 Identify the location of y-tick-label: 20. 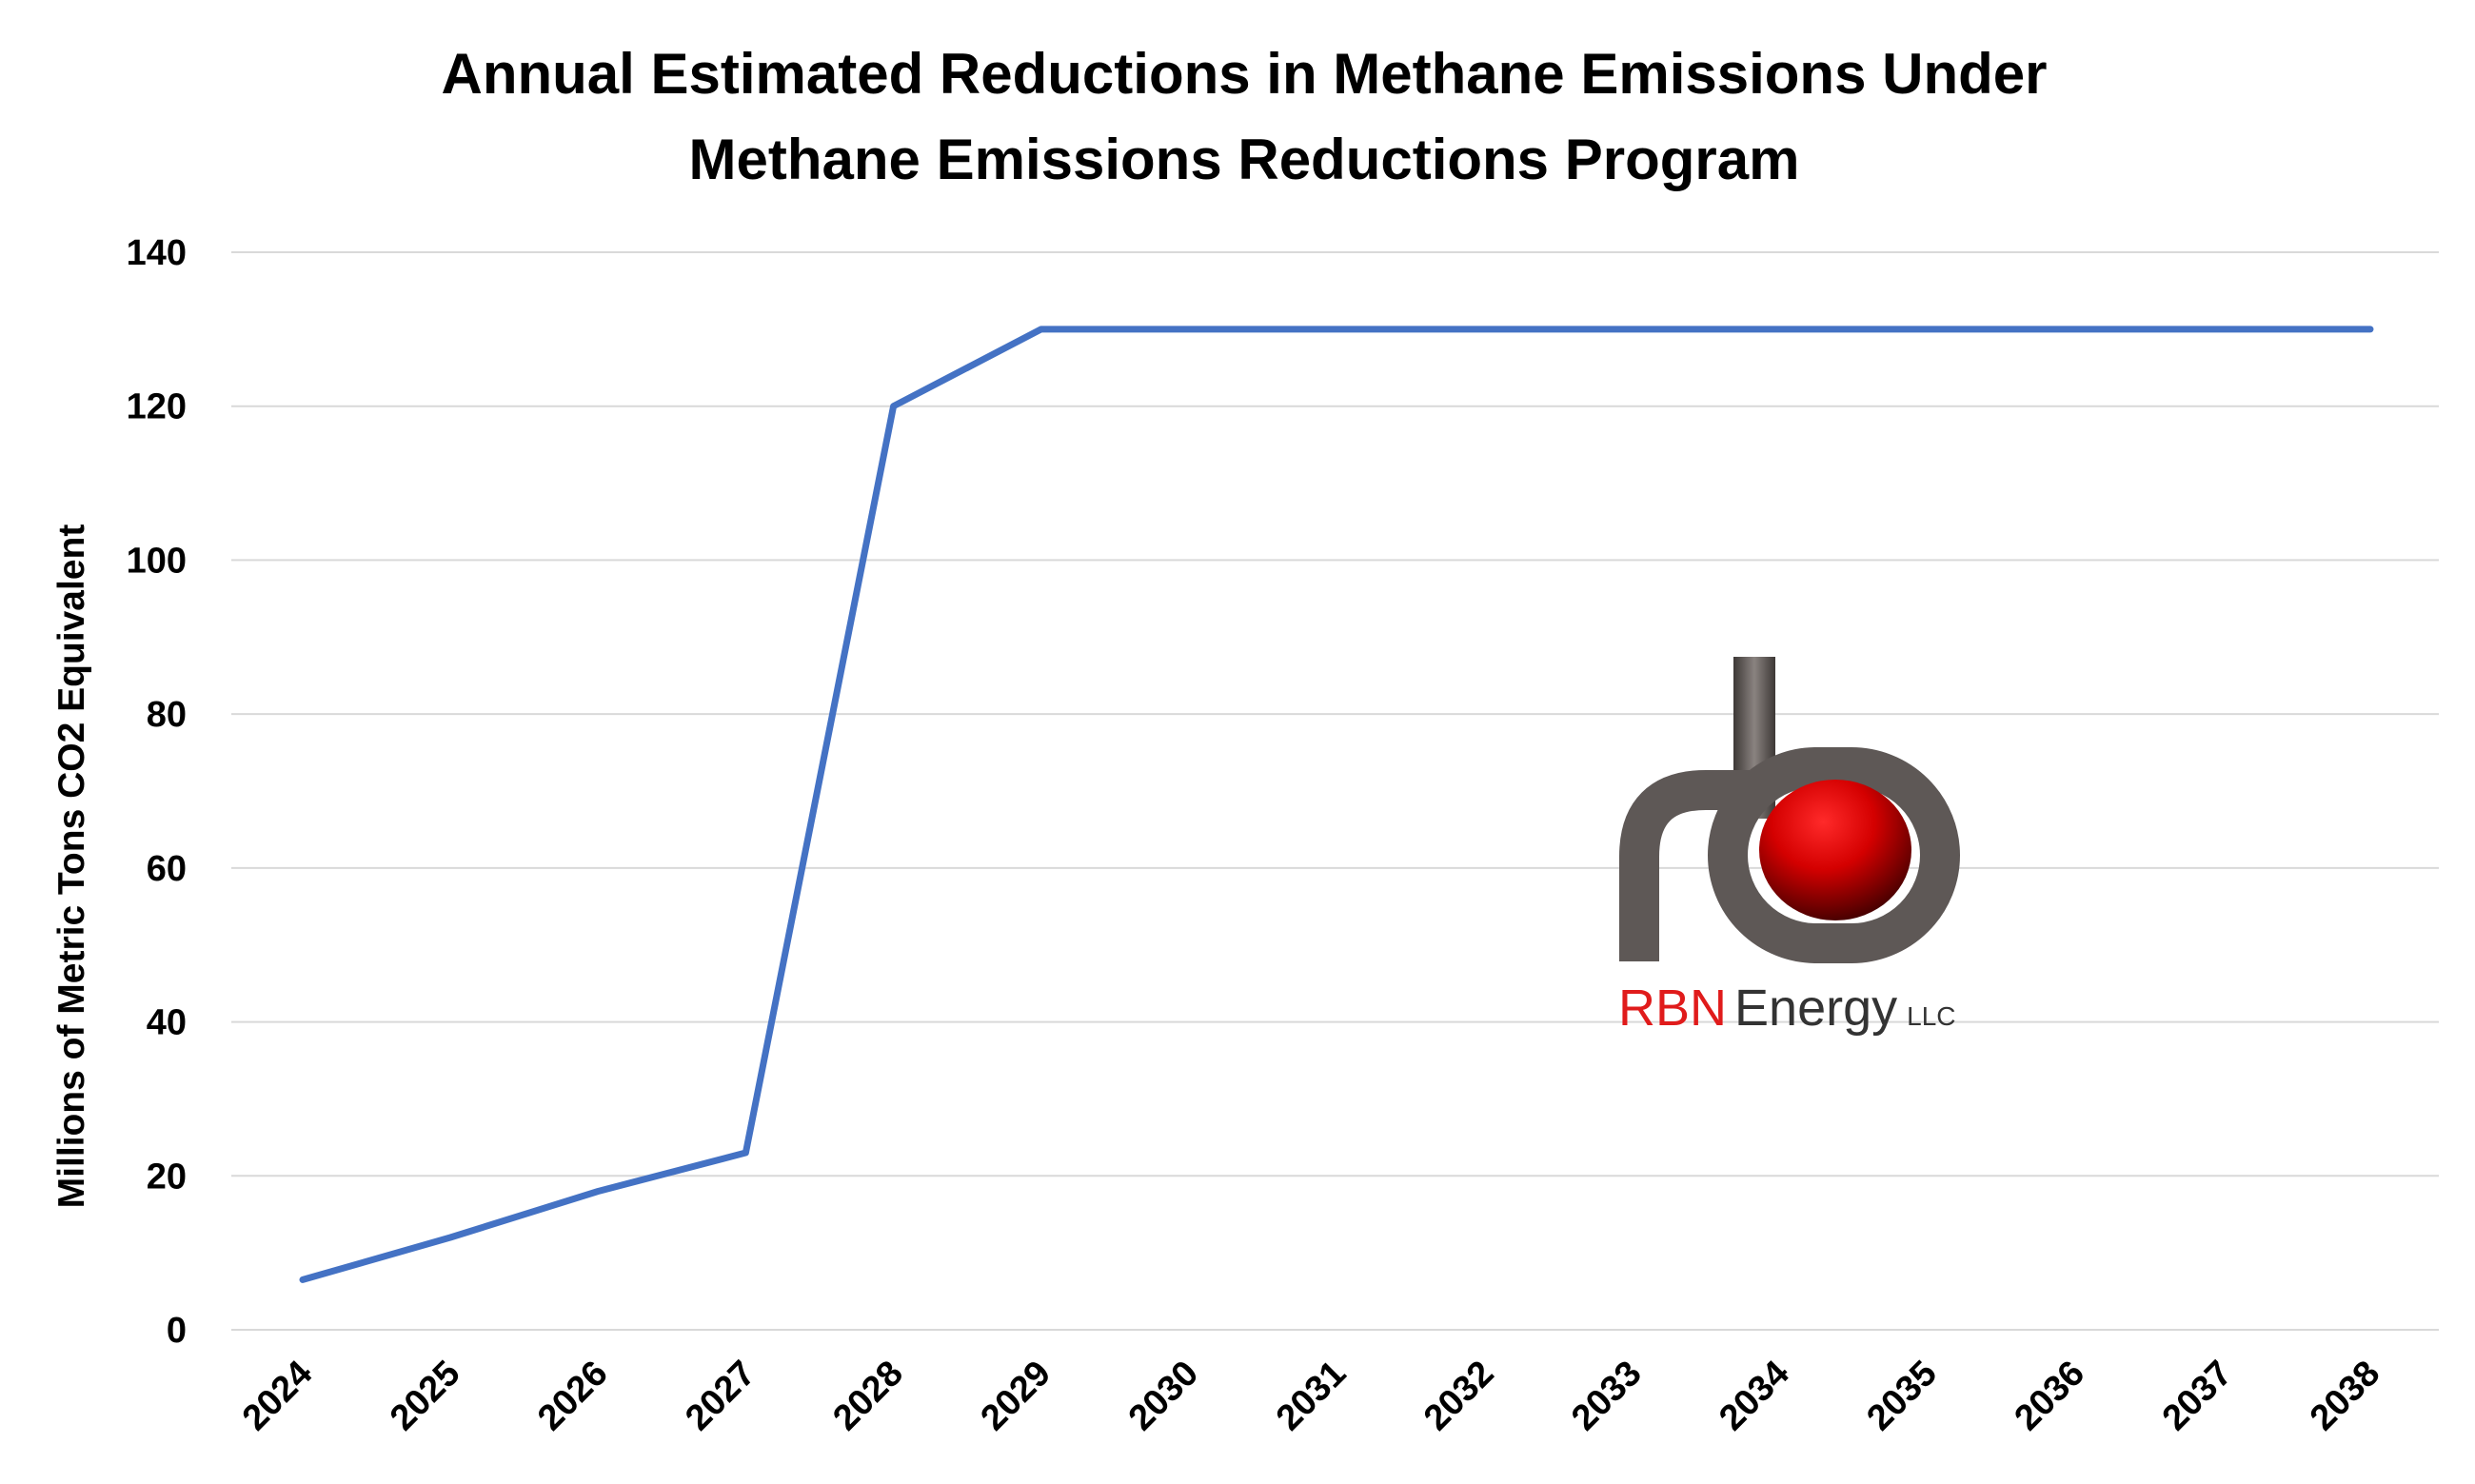
(167, 1177).